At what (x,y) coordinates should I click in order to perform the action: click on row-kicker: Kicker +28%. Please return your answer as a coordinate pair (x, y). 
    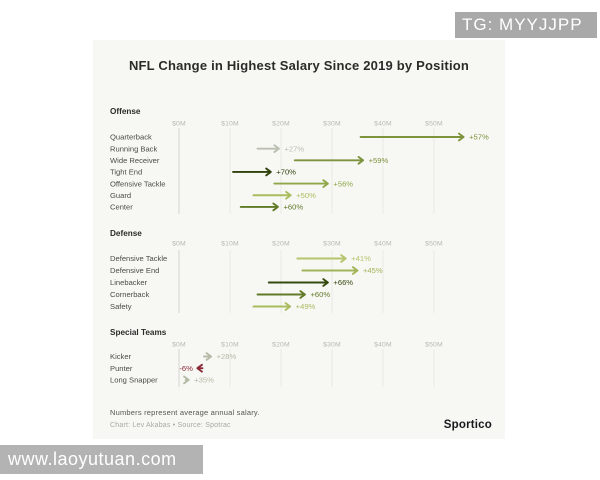
    Looking at the image, I should click on (173, 356).